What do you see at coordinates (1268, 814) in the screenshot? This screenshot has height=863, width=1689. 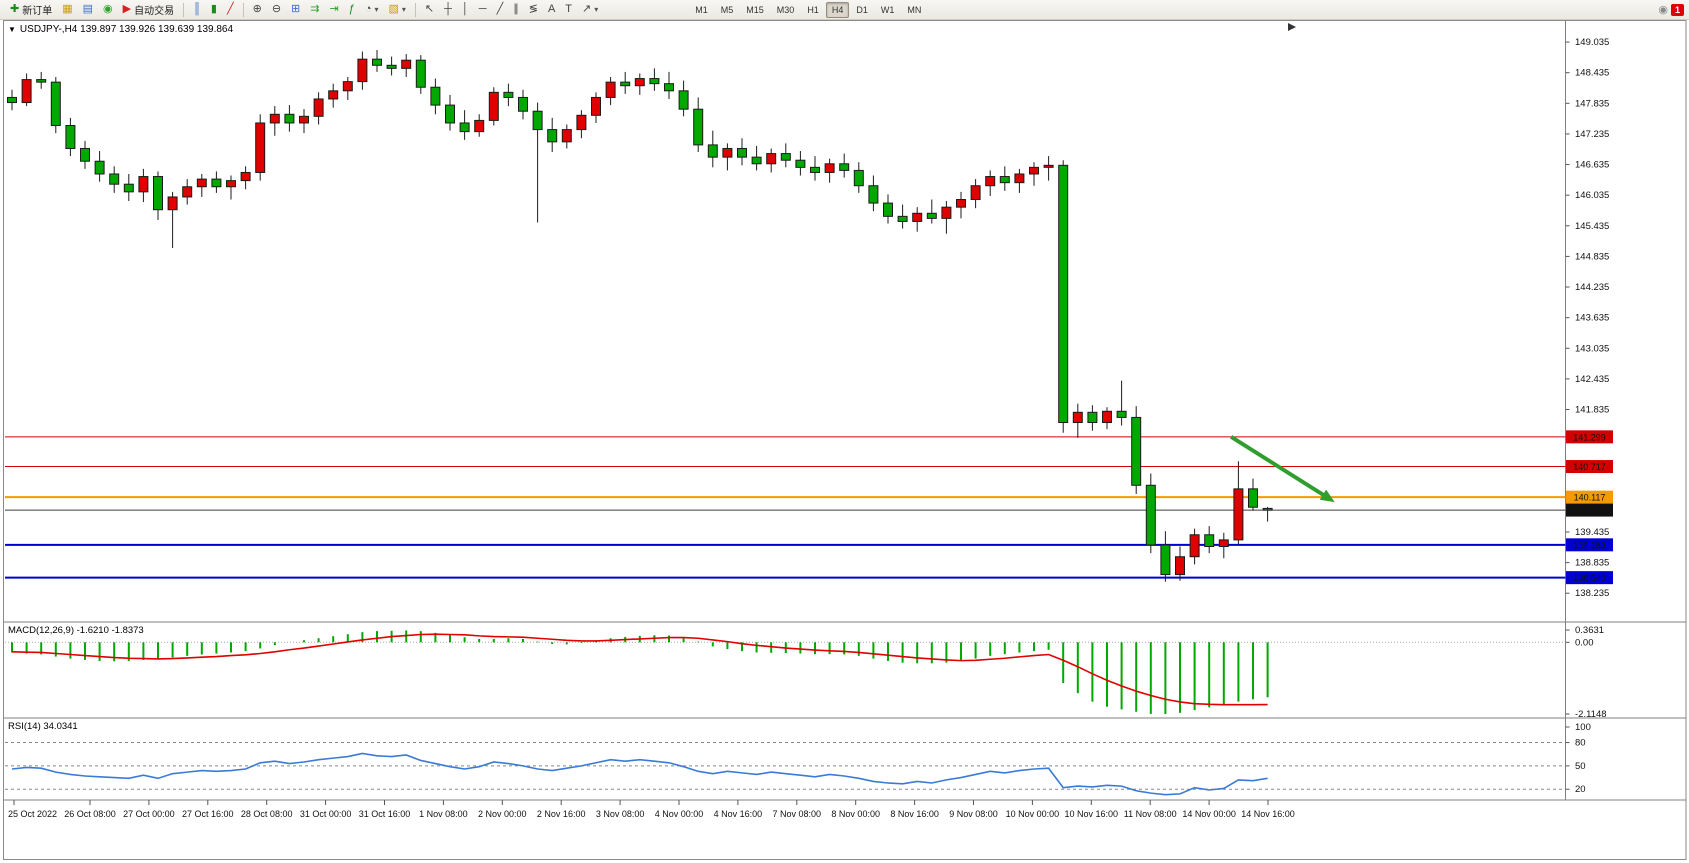 I see `time-axis-label: 14 Nov 16:00` at bounding box center [1268, 814].